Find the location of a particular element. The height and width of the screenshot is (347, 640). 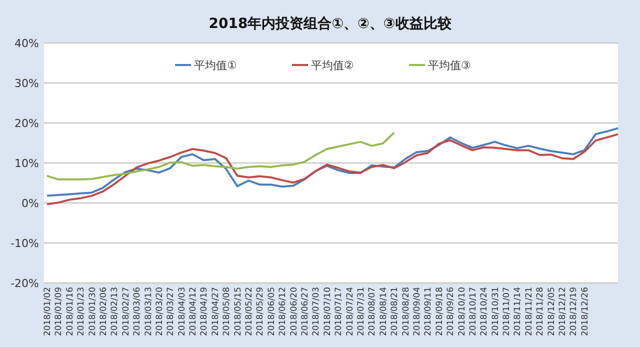

x-tick-label: 2018/03/13 is located at coordinates (149, 311).